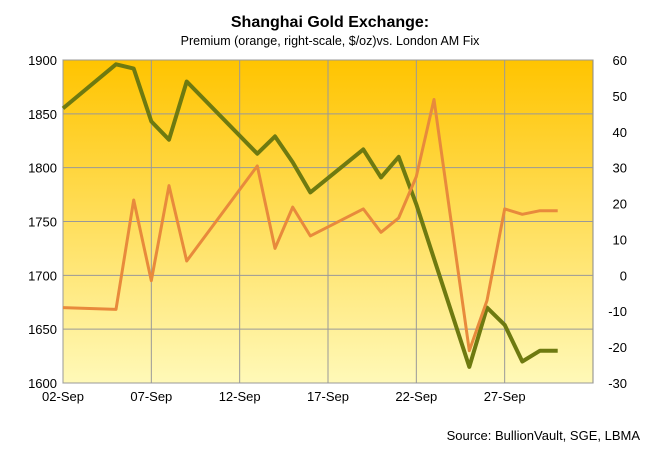  What do you see at coordinates (328, 396) in the screenshot?
I see `x-tick: 17-Sep` at bounding box center [328, 396].